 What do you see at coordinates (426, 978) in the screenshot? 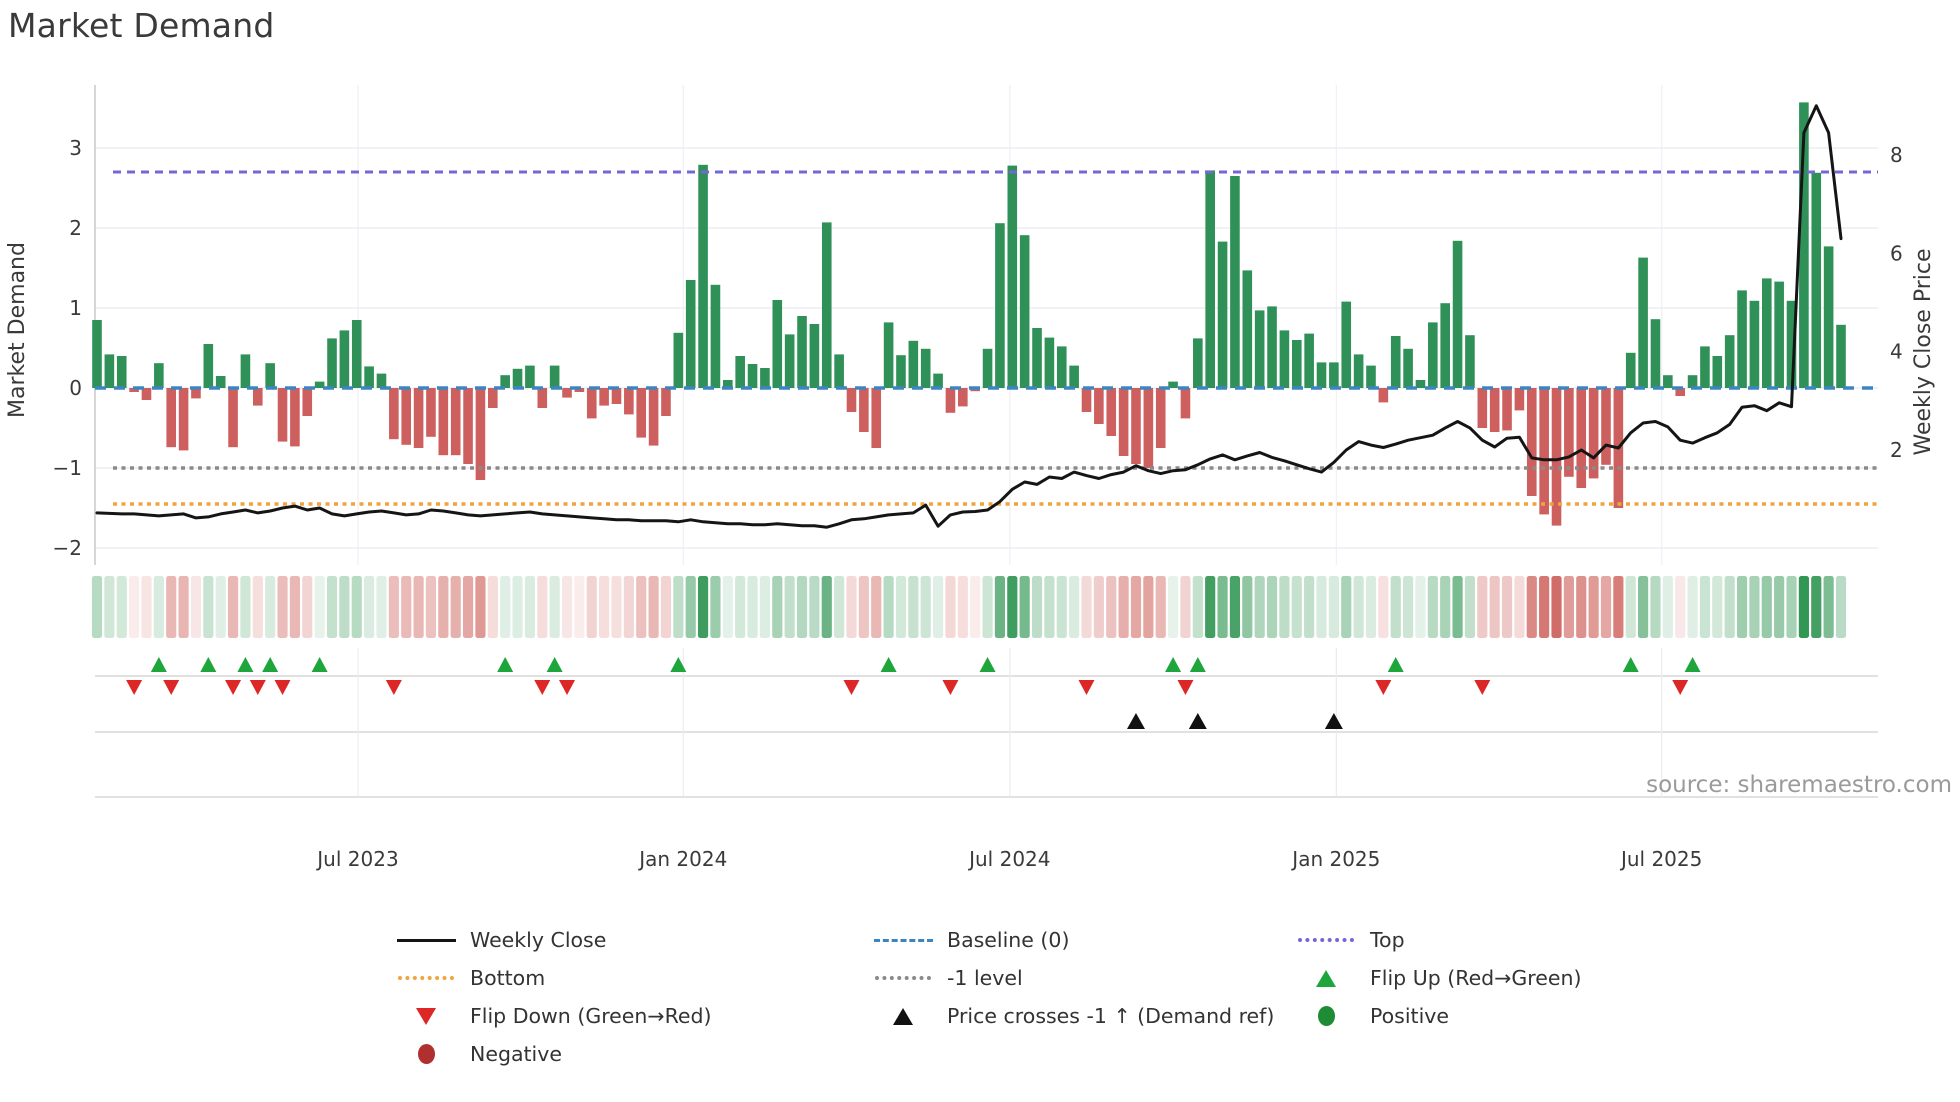
I see `bottom-dotted-line-icon` at bounding box center [426, 978].